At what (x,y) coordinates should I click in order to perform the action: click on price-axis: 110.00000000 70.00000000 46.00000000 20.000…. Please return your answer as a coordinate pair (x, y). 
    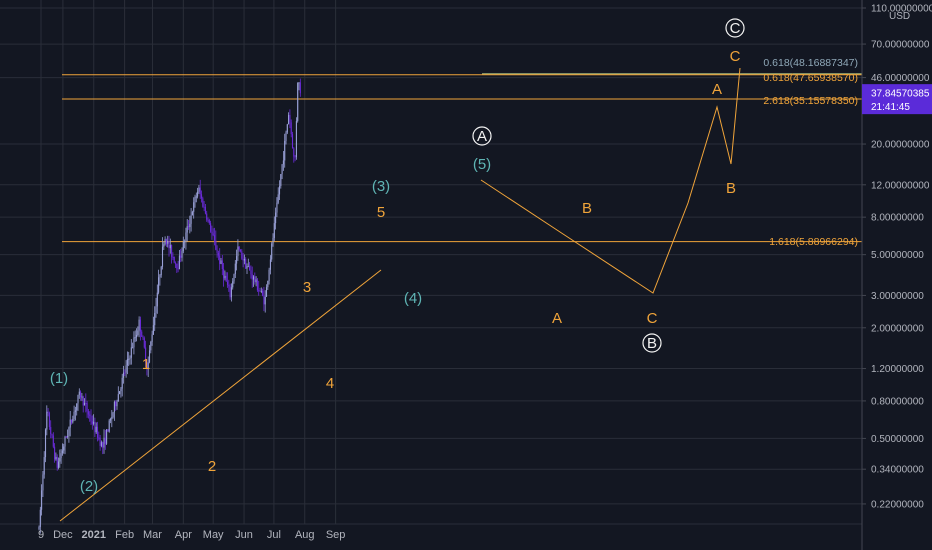
    Looking at the image, I should click on (896, 275).